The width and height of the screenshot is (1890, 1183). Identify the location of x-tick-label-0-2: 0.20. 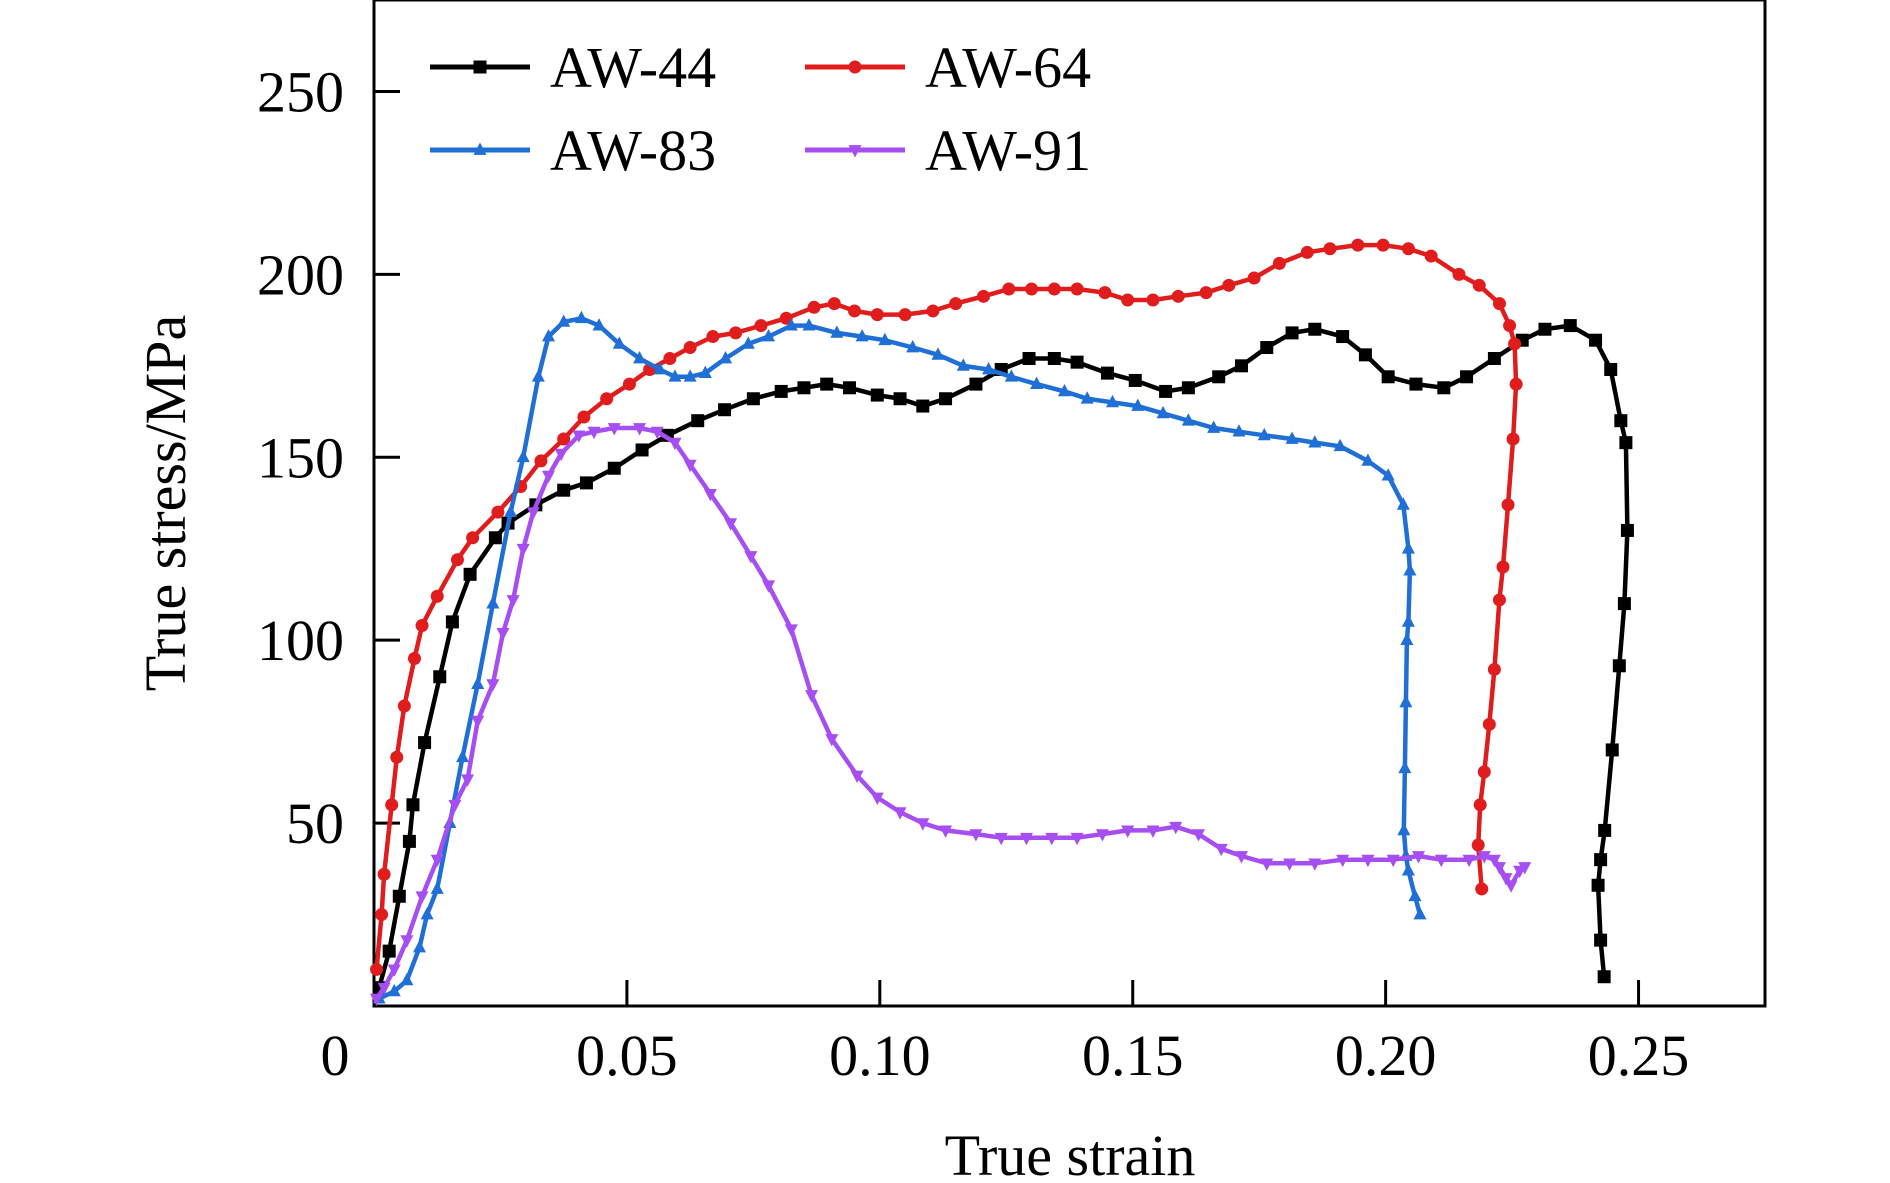
(1386, 1055).